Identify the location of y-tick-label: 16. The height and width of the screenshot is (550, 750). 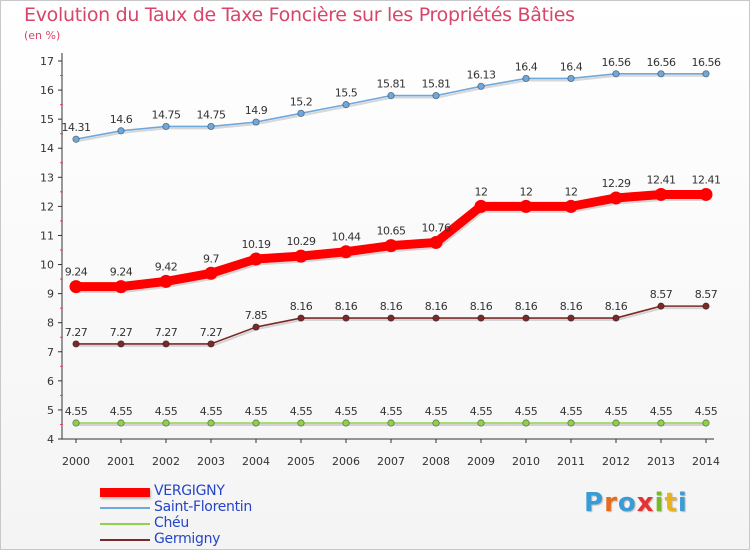
(47, 90).